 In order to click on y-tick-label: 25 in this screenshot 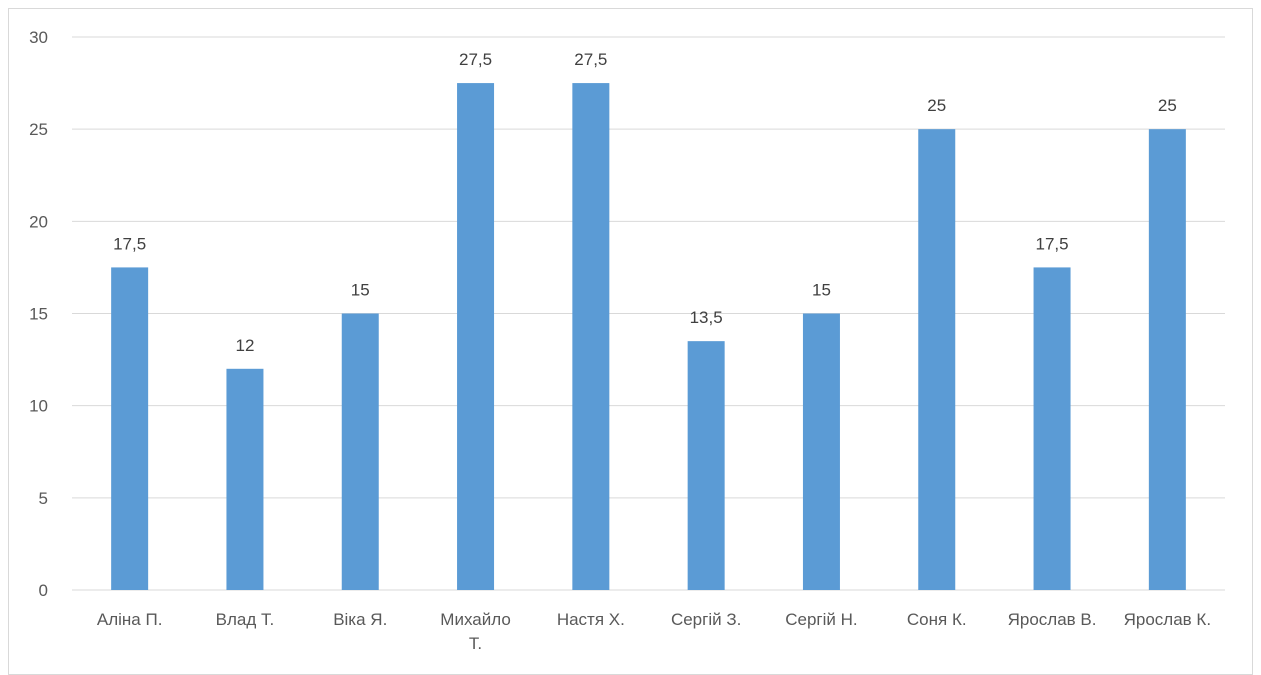, I will do `click(38, 129)`.